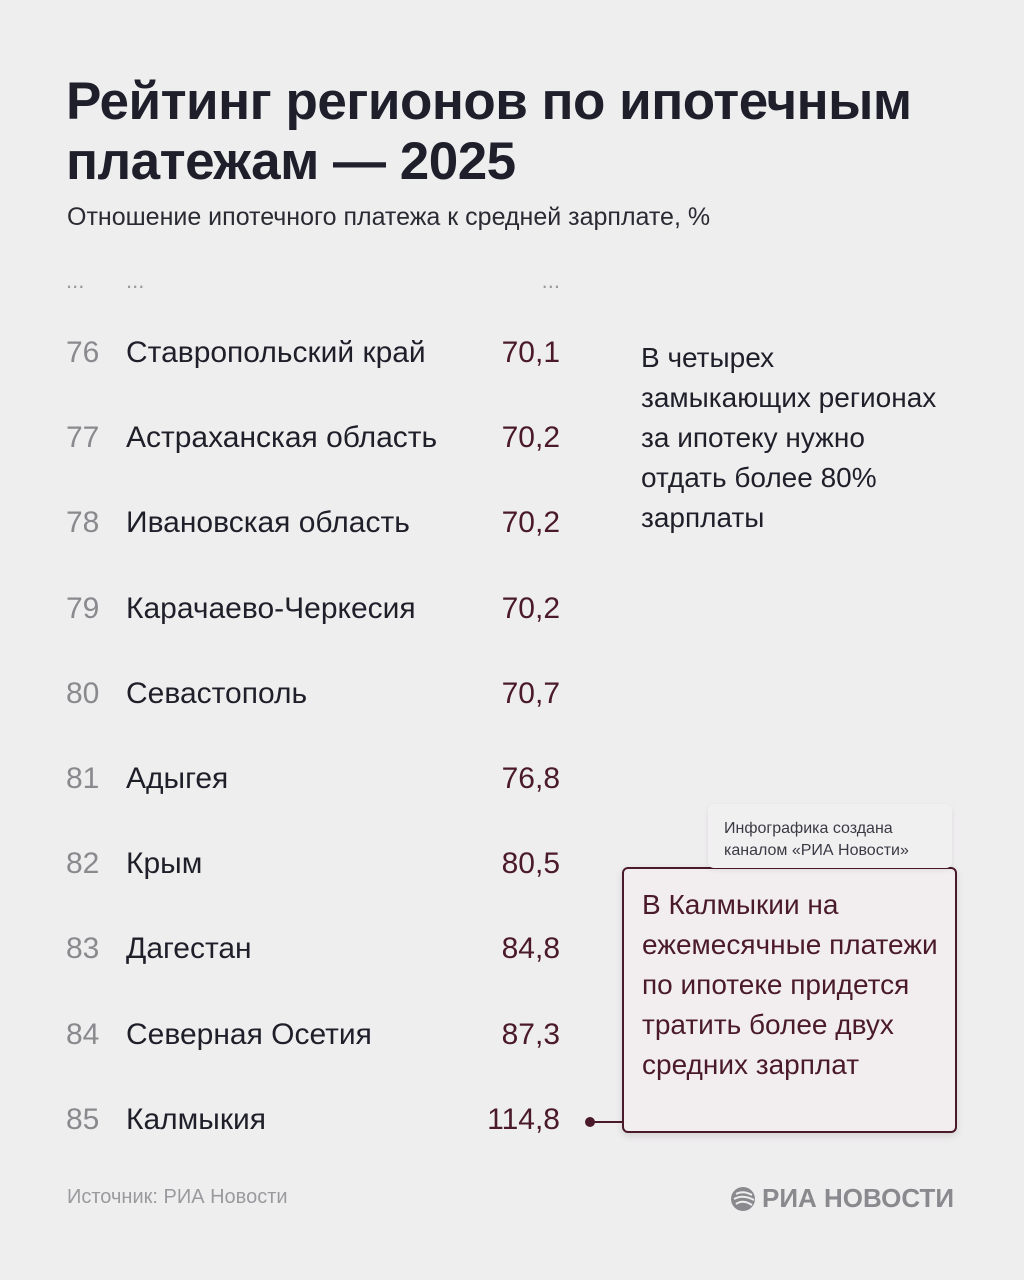  What do you see at coordinates (83, 352) in the screenshot?
I see `row-rank: 76` at bounding box center [83, 352].